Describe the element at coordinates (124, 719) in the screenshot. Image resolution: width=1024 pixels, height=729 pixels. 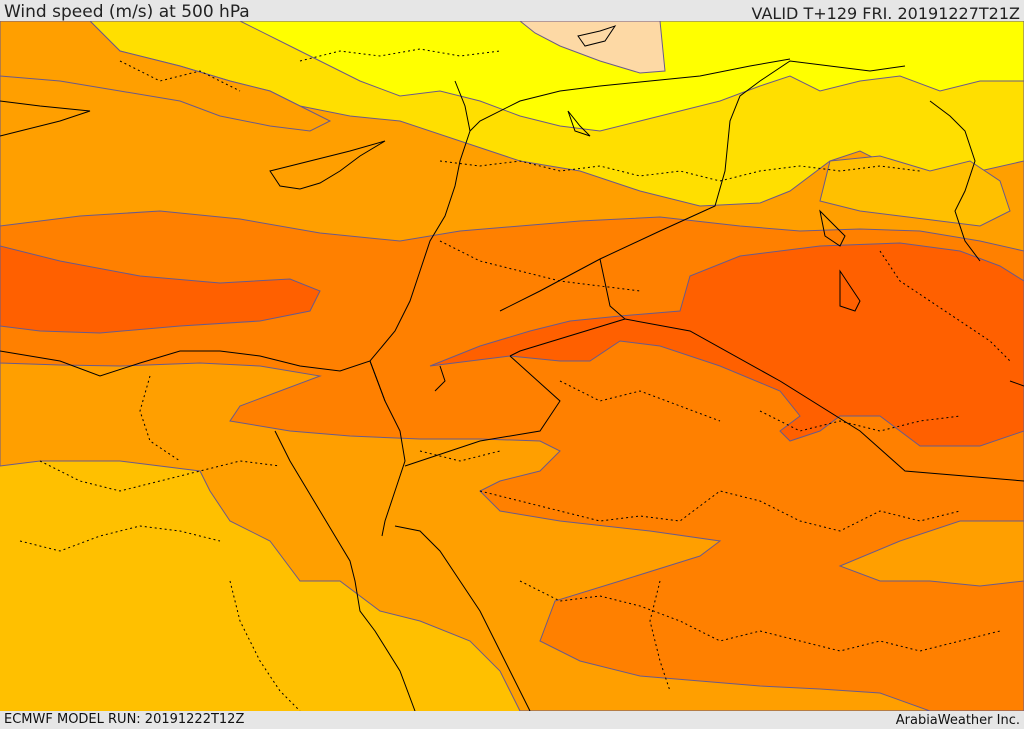
I see `model-run-label: ECMWF MODEL RUN: 20191222T12Z` at that location.